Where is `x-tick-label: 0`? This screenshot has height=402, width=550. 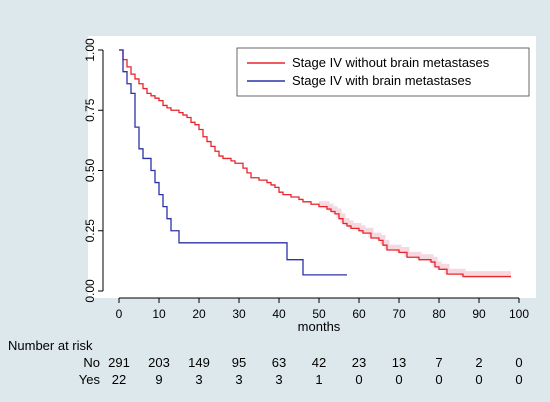 x-tick-label: 0 is located at coordinates (119, 314).